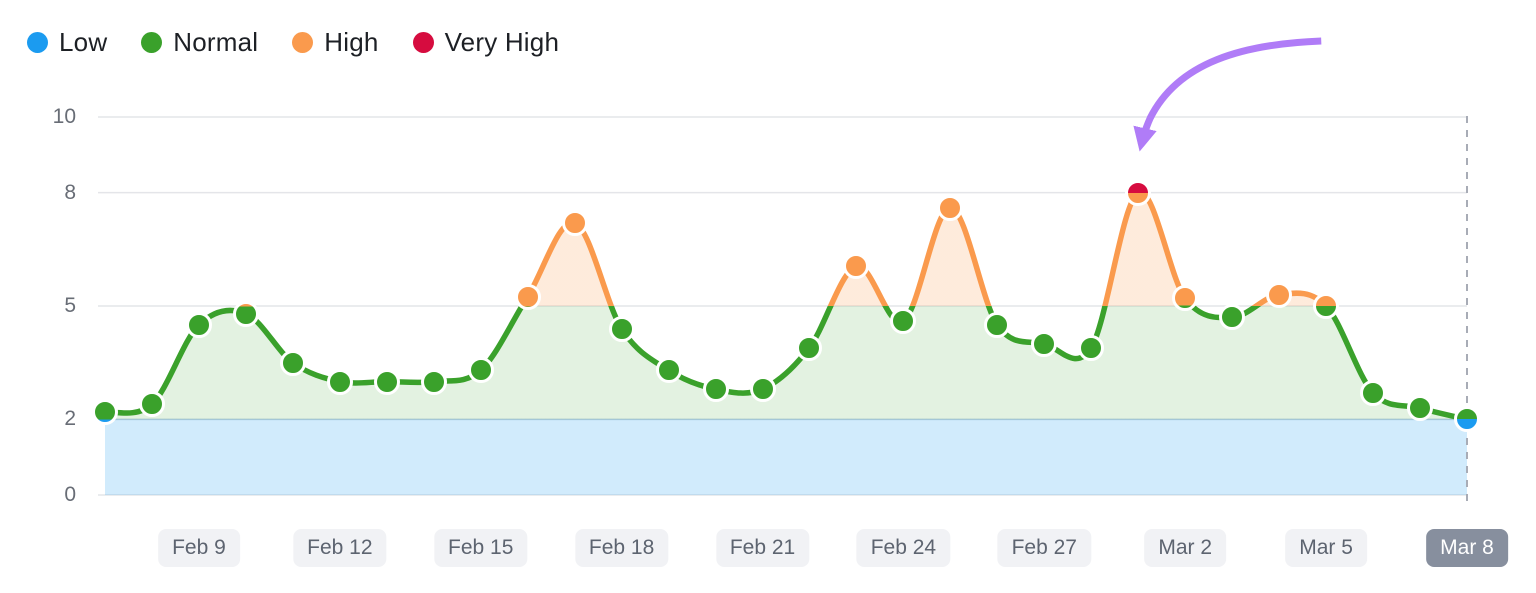 Image resolution: width=1536 pixels, height=593 pixels. Describe the element at coordinates (199, 548) in the screenshot. I see `x-axis-tick-feb-9: Feb 9` at that location.